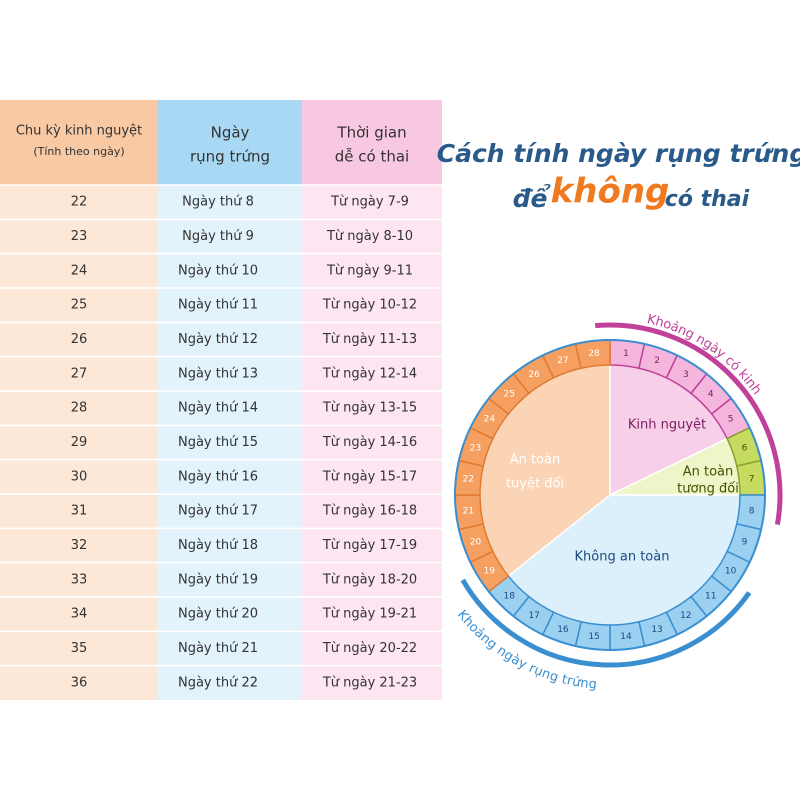  What do you see at coordinates (490, 420) in the screenshot?
I see `day-number: 24` at bounding box center [490, 420].